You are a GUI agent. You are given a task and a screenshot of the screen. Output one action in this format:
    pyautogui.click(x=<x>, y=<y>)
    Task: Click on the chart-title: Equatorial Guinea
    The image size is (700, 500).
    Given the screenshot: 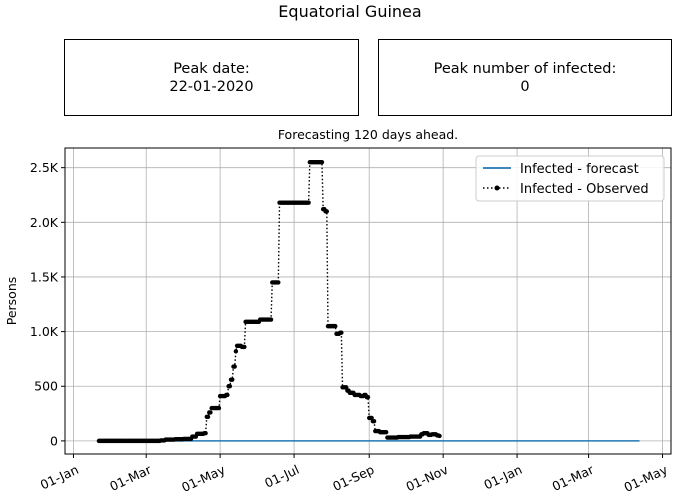 What is the action you would take?
    pyautogui.click(x=350, y=11)
    